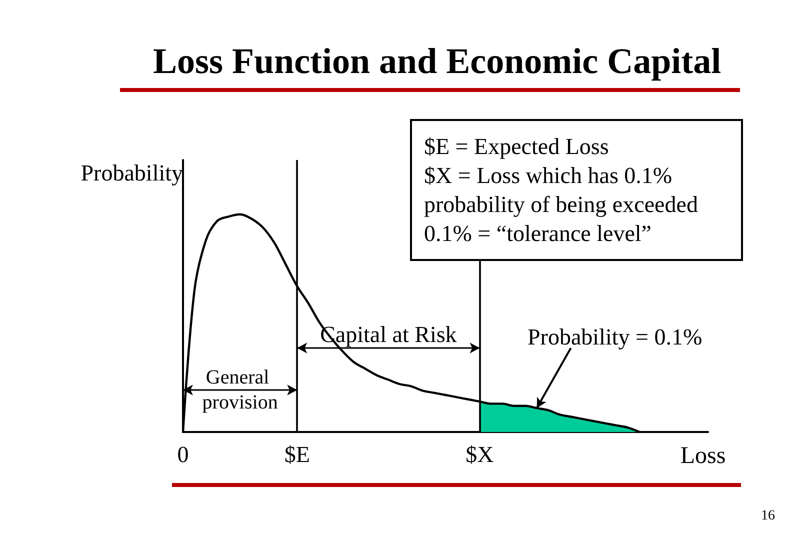 This screenshot has height=540, width=810. I want to click on annotation: $E = Expected Loss $X = Loss which has 0.1% probability of being exceeded 0.1% = “tolerance level”, so click(561, 190).